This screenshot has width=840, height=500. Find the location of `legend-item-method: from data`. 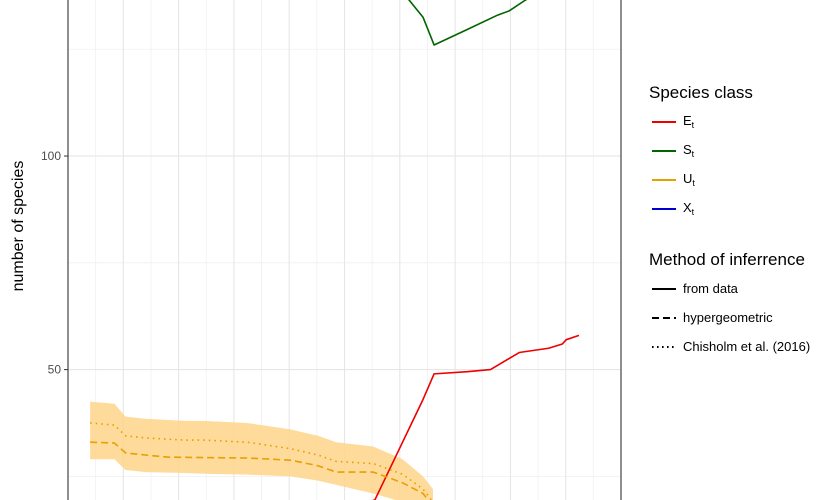

legend-item-method: from data is located at coordinates (744, 288).